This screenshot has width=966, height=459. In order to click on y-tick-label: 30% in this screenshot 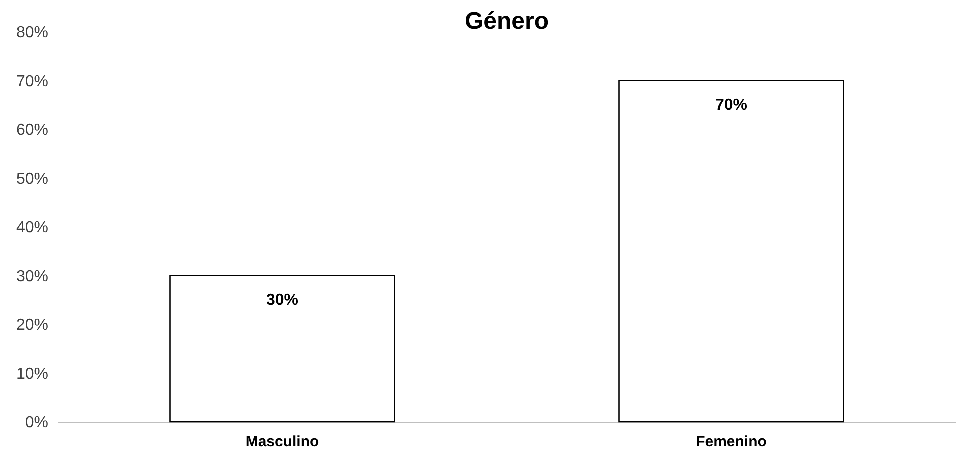, I will do `click(32, 277)`.